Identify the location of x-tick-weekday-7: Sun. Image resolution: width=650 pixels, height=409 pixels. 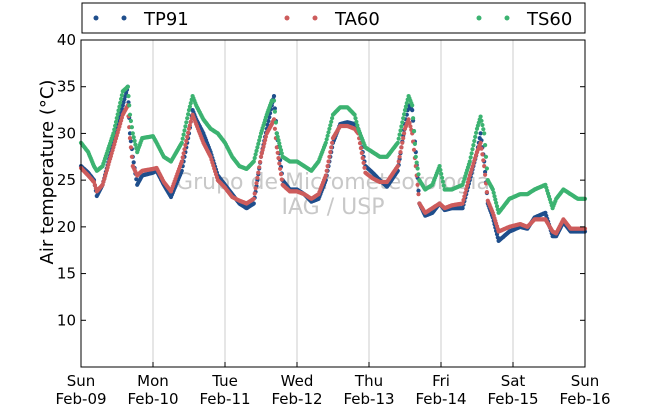
(585, 381).